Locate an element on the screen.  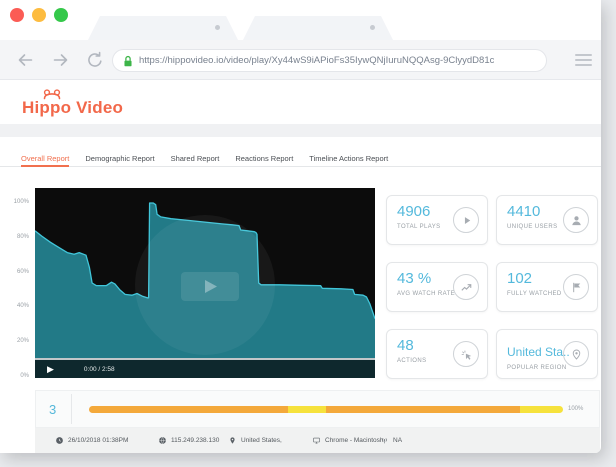
meta-text: NA is located at coordinates (398, 440).